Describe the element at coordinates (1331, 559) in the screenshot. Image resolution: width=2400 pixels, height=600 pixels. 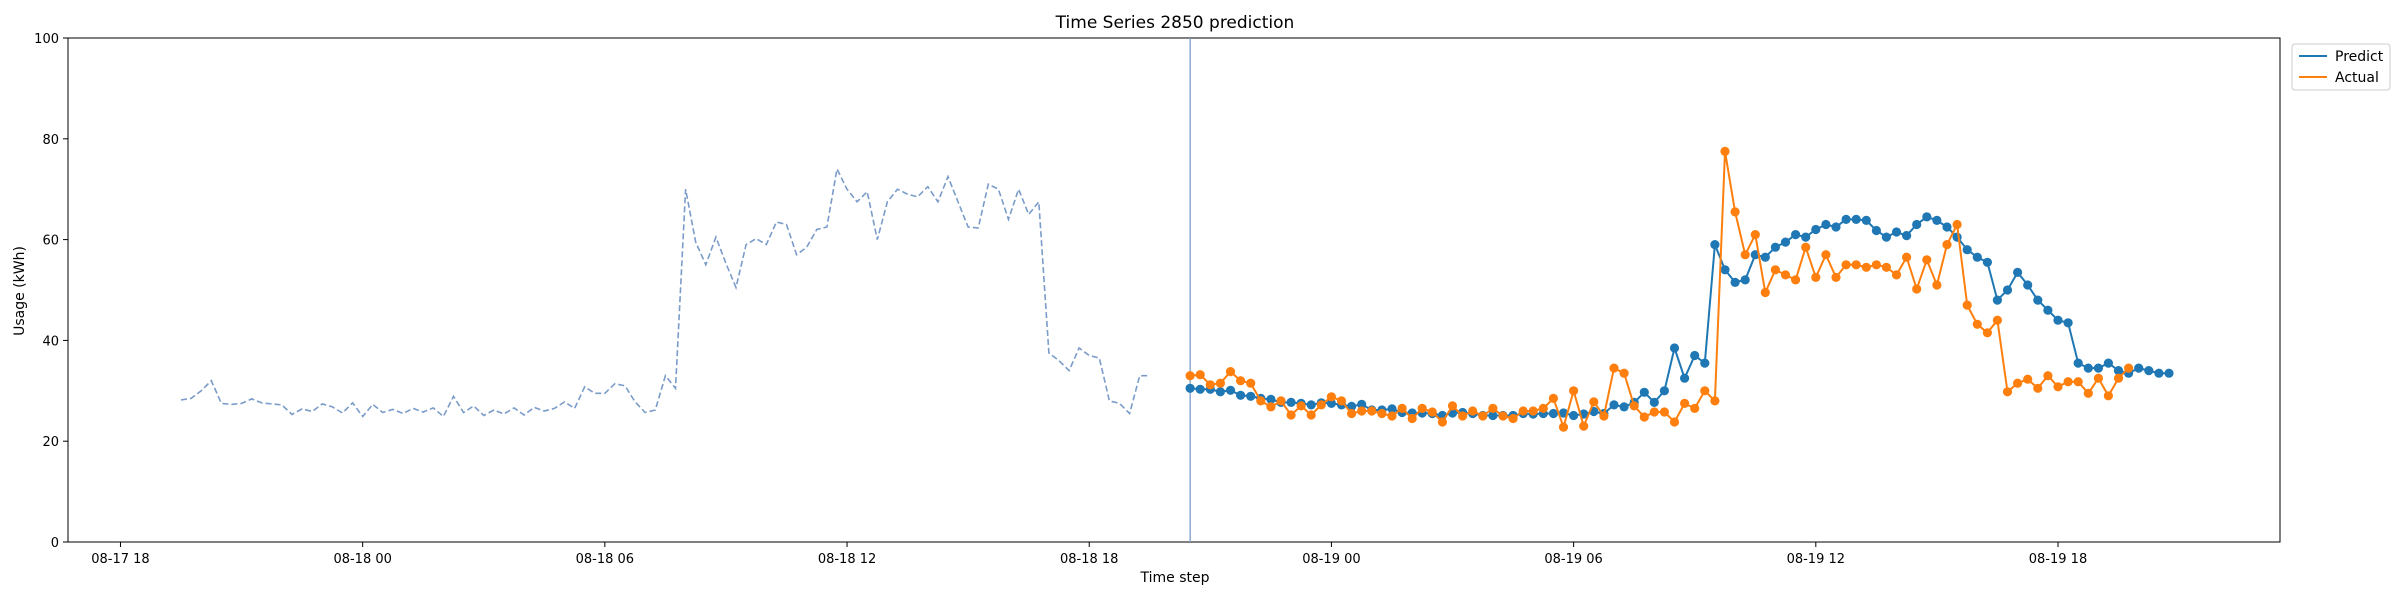
I see `x-tick-label: 08-19 00` at that location.